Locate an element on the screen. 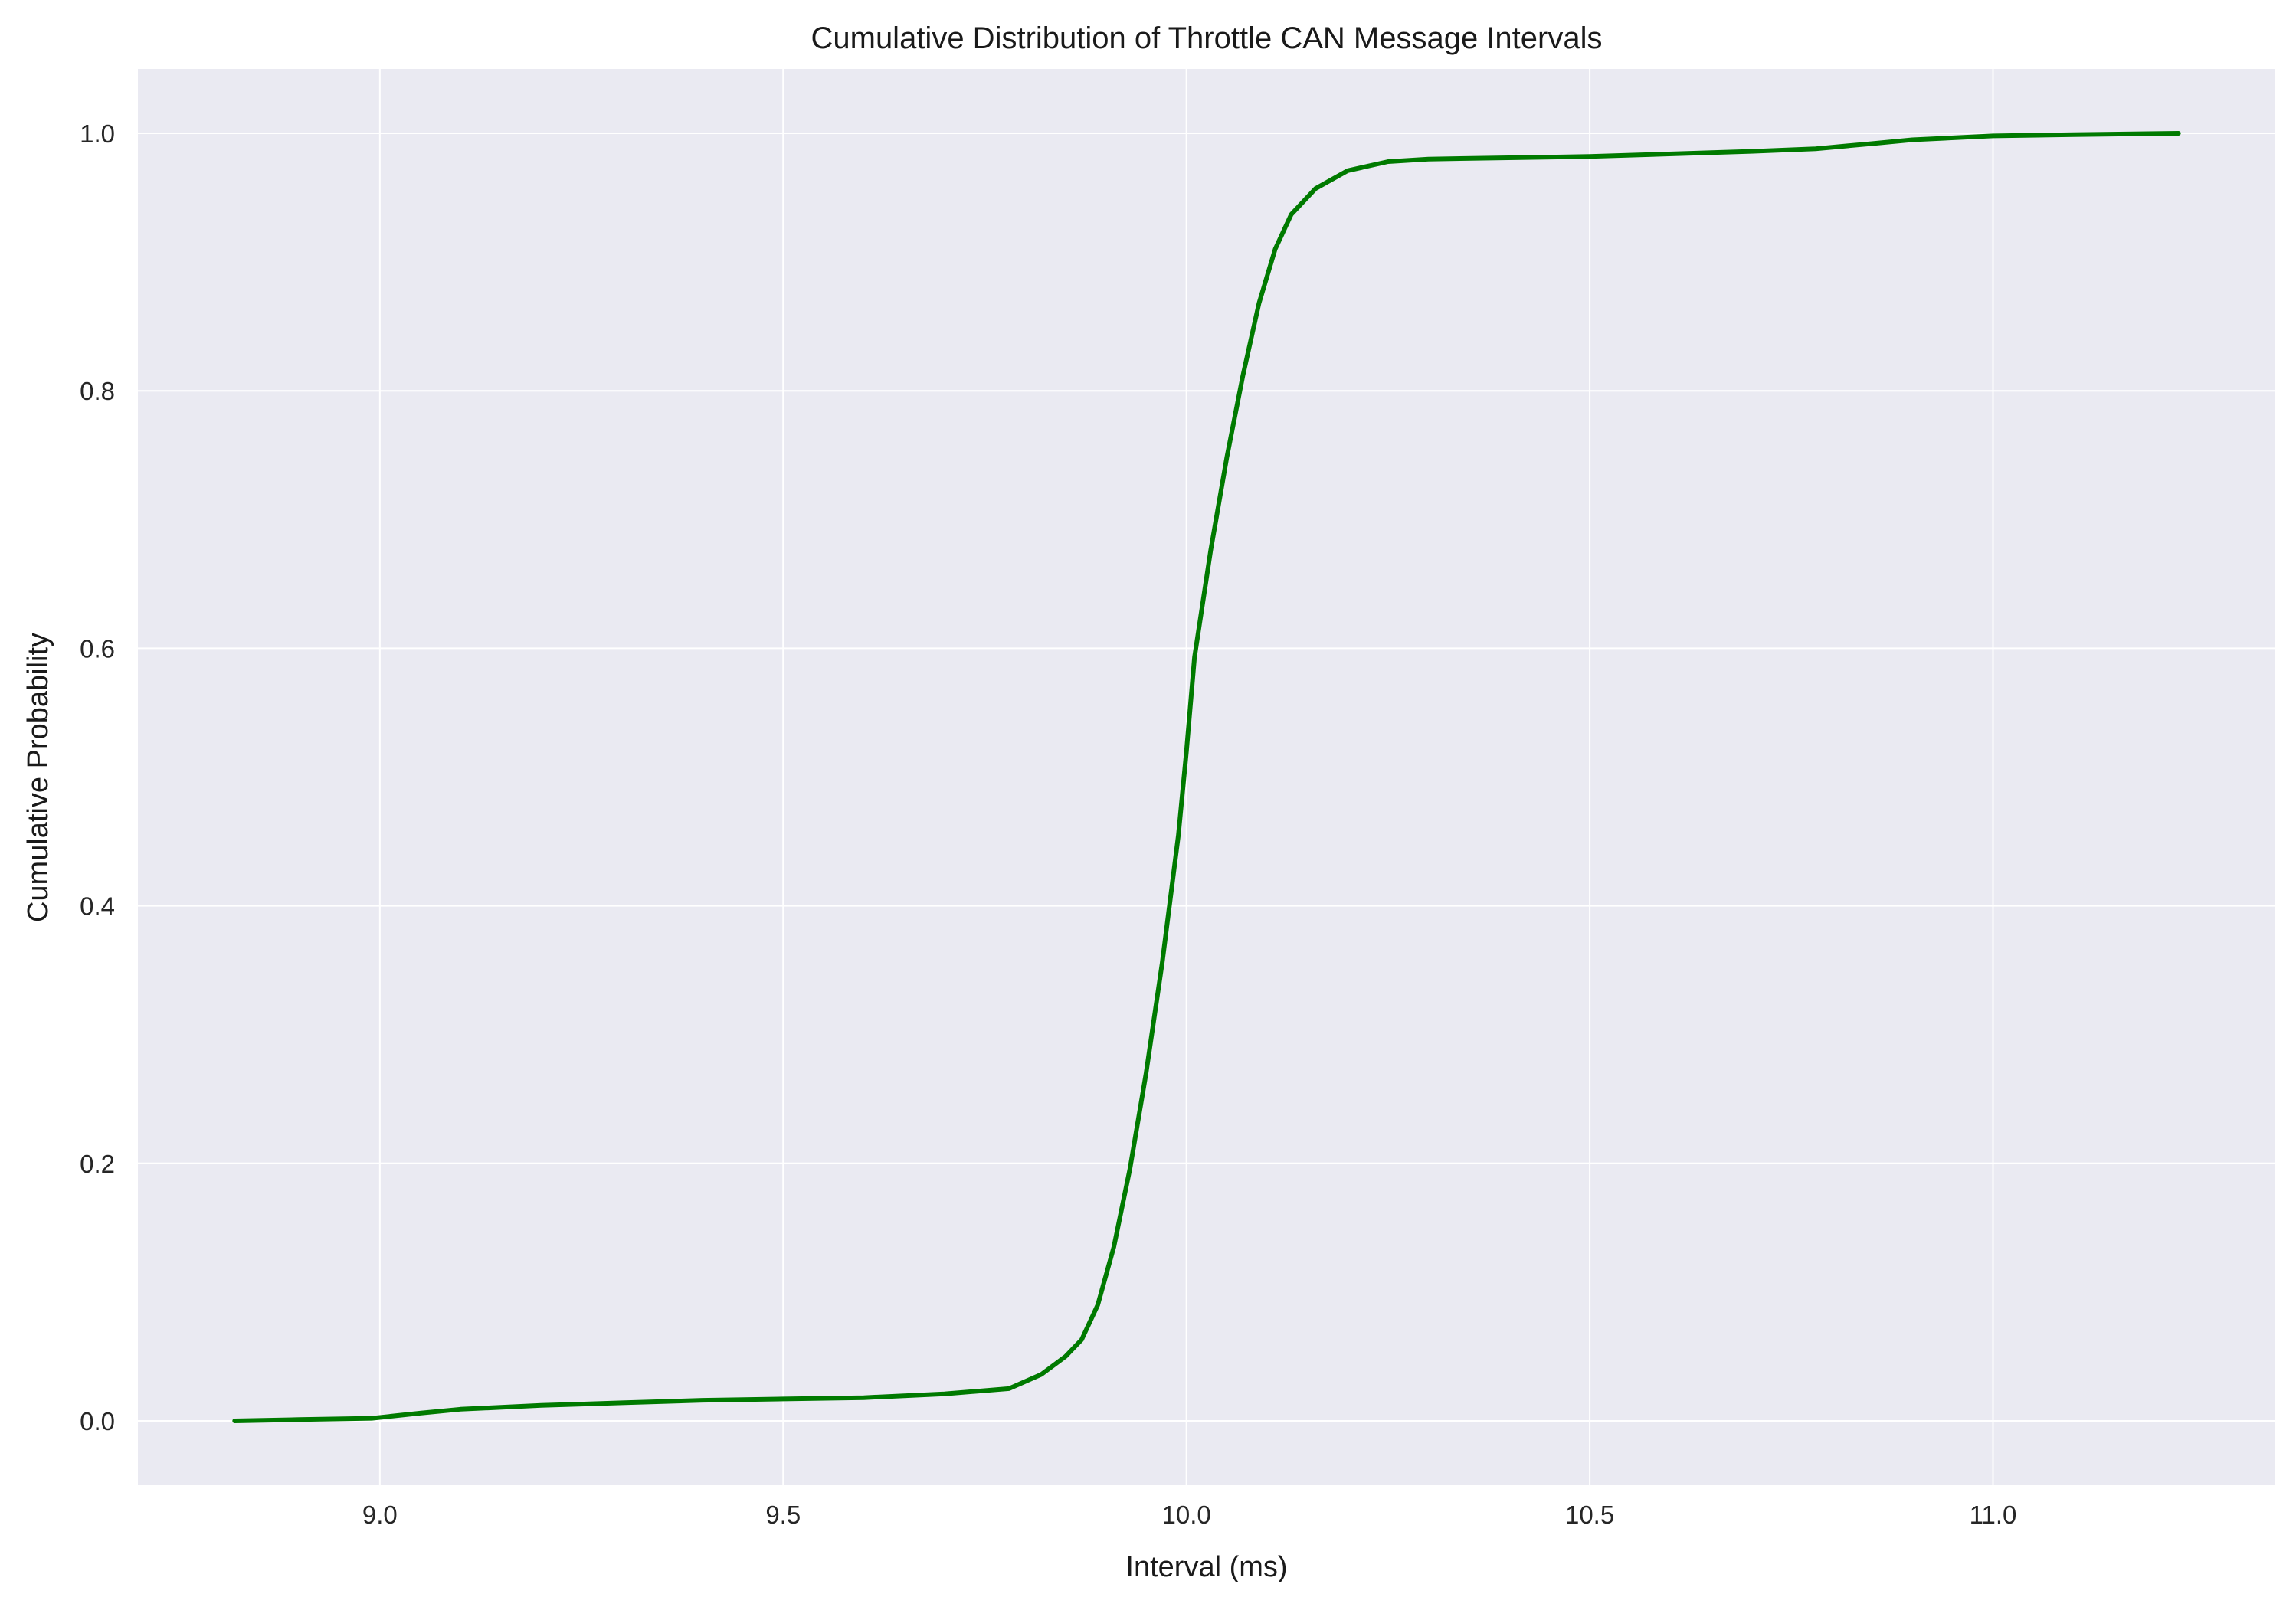 The height and width of the screenshot is (1607, 2296). y-tick-label: 0.4 is located at coordinates (97, 906).